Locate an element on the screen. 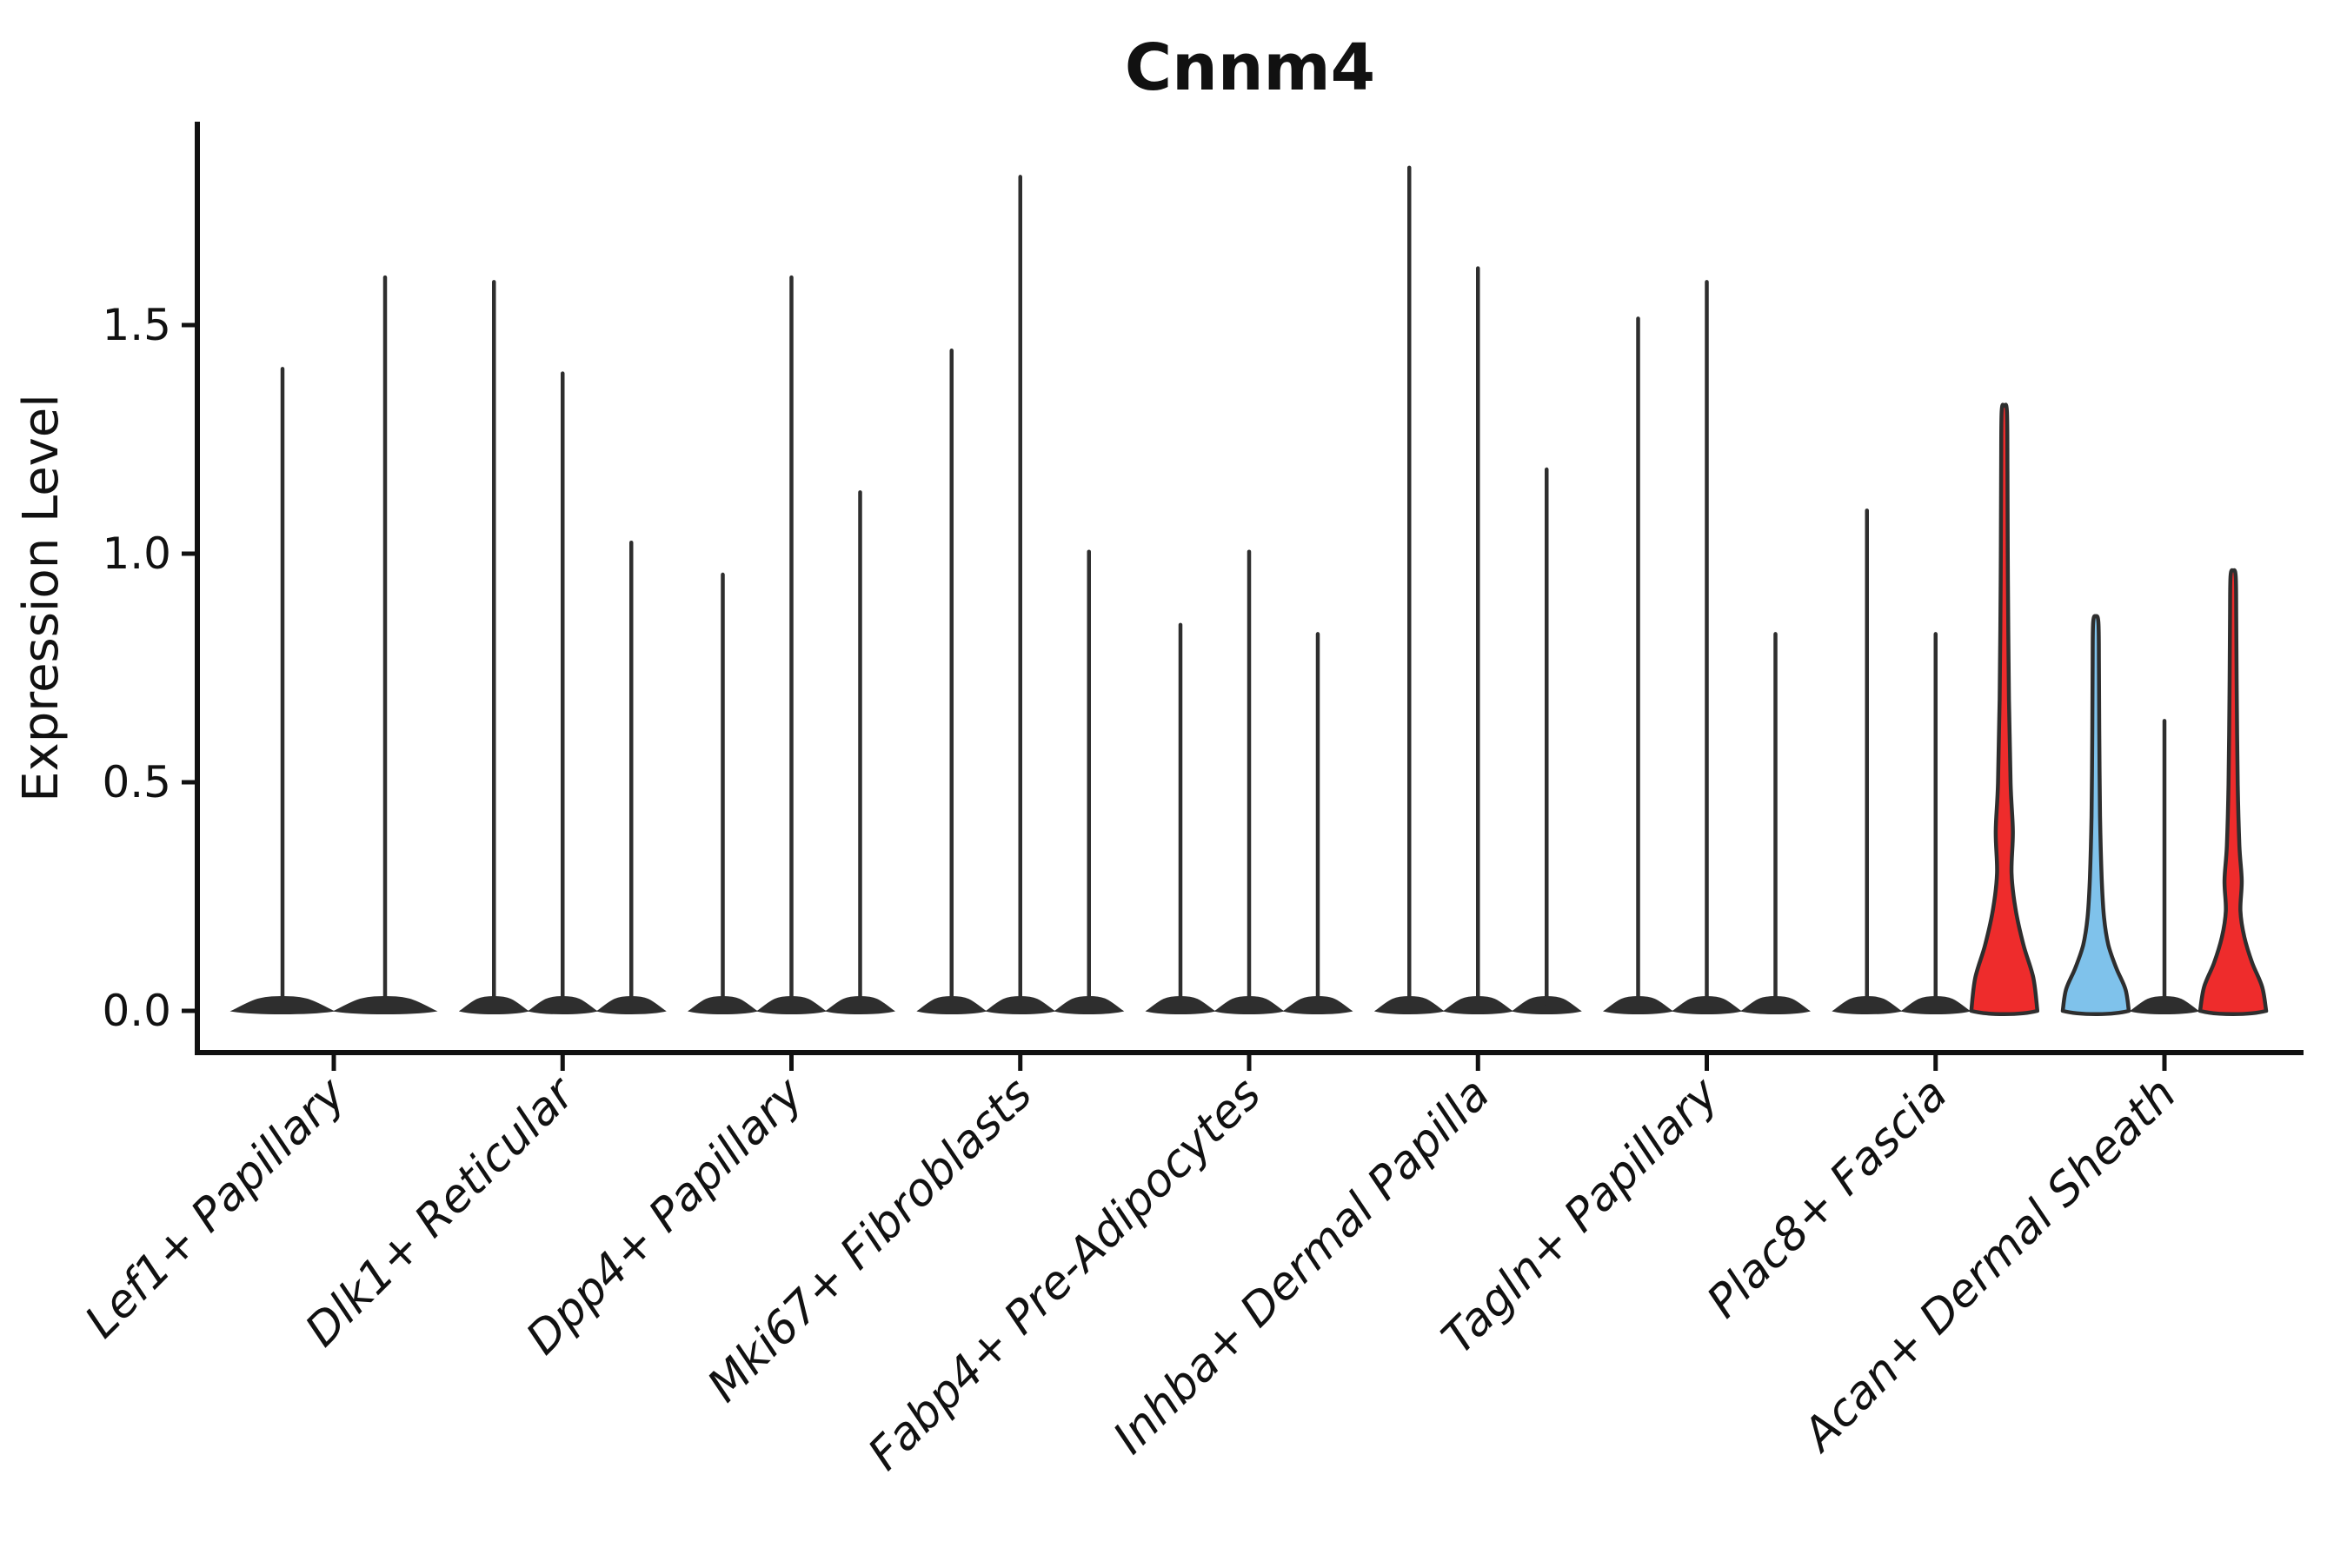 The width and height of the screenshot is (2347, 1568). x-tick-label: Acan+ Dermal Sheath is located at coordinates (1989, 1265).